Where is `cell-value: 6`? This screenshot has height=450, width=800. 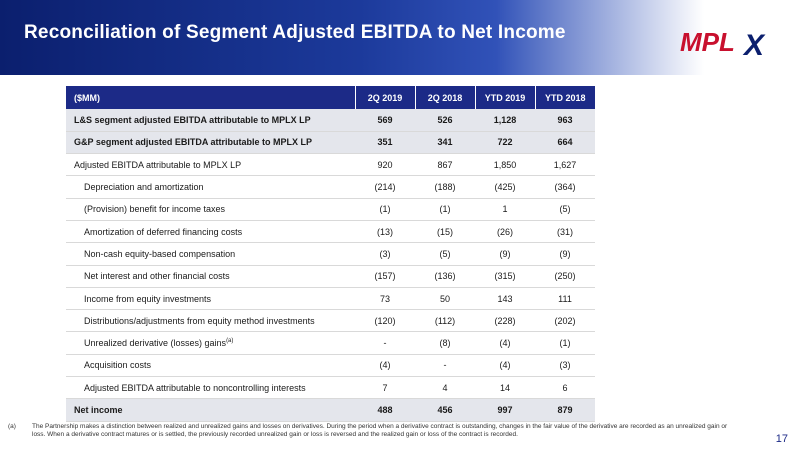 cell-value: 6 is located at coordinates (565, 388).